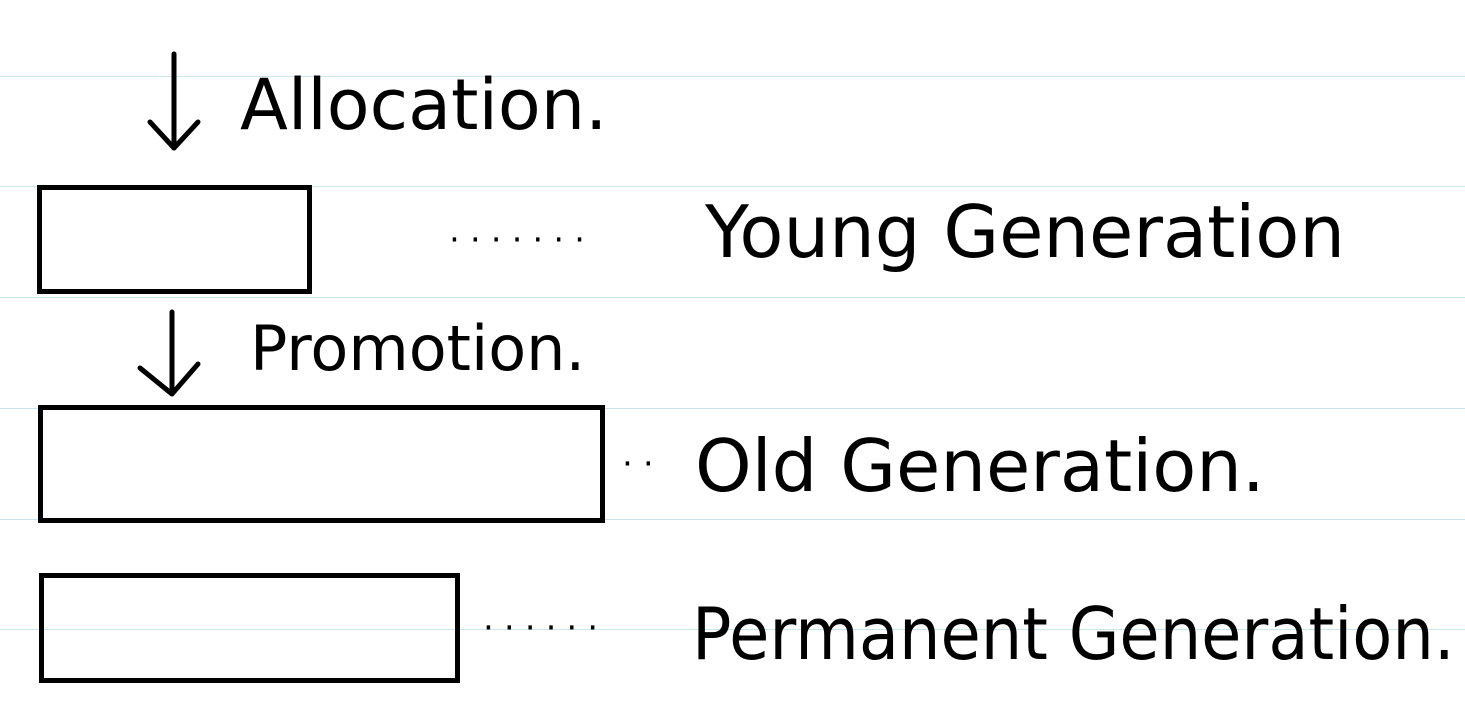  I want to click on young-generation-box, so click(174, 239).